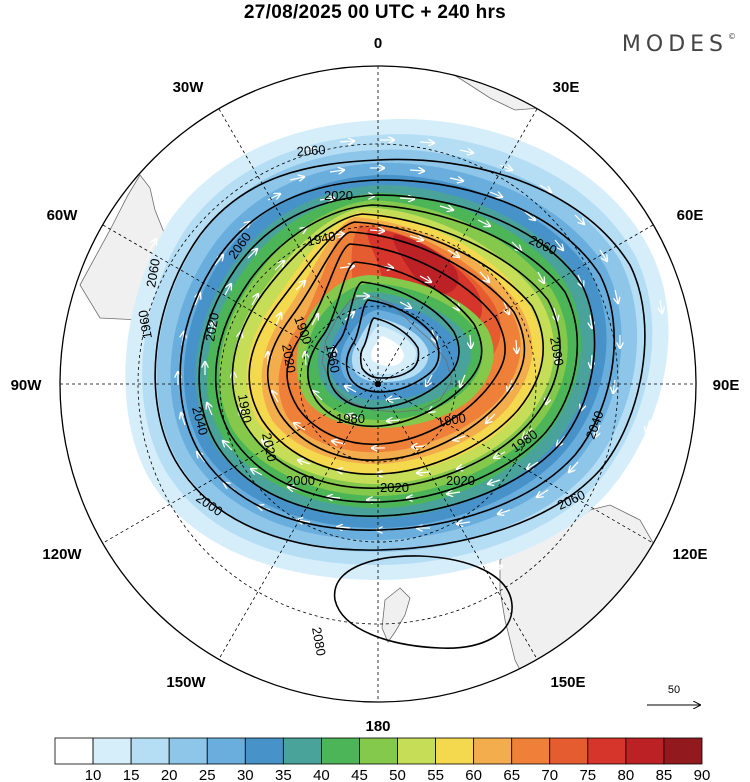 This screenshot has height=782, width=750. I want to click on svg-text: 2000, so click(300, 480).